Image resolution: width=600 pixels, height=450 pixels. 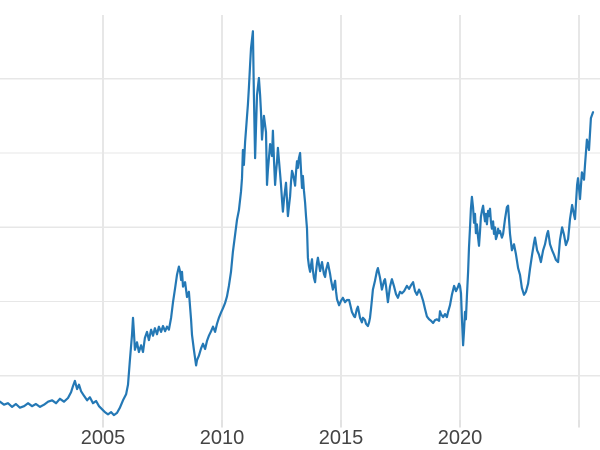 I want to click on x-tick-label: 2020, so click(x=460, y=438).